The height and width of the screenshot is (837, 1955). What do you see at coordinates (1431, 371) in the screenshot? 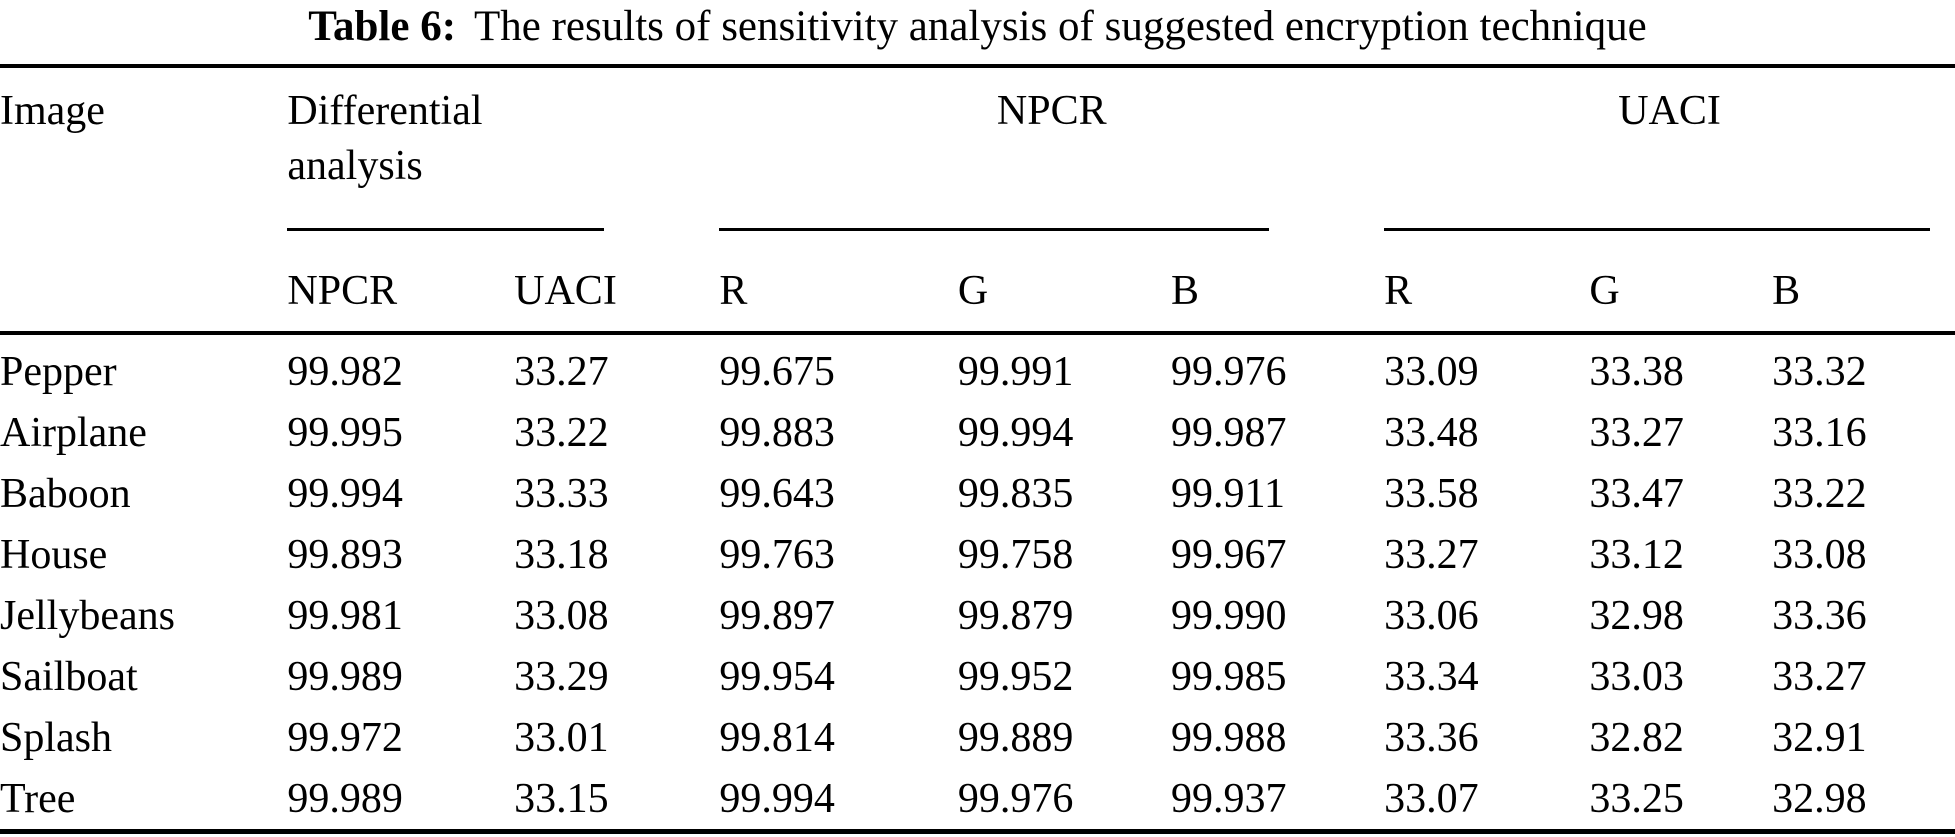
I see `value-cell: 33.09` at bounding box center [1431, 371].